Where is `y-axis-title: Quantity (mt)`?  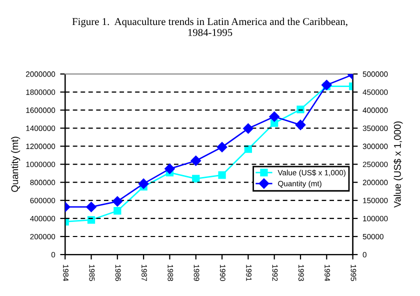 y-axis-title: Quantity (mt) is located at coordinates (15, 164).